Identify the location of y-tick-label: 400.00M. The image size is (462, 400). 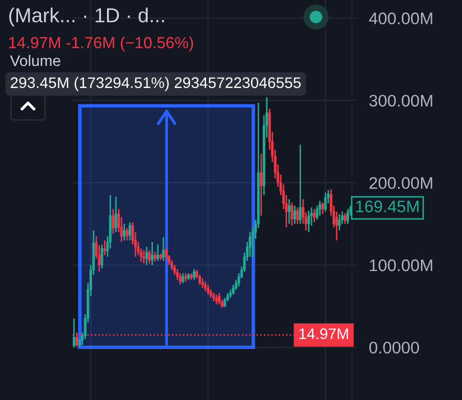
(400, 18).